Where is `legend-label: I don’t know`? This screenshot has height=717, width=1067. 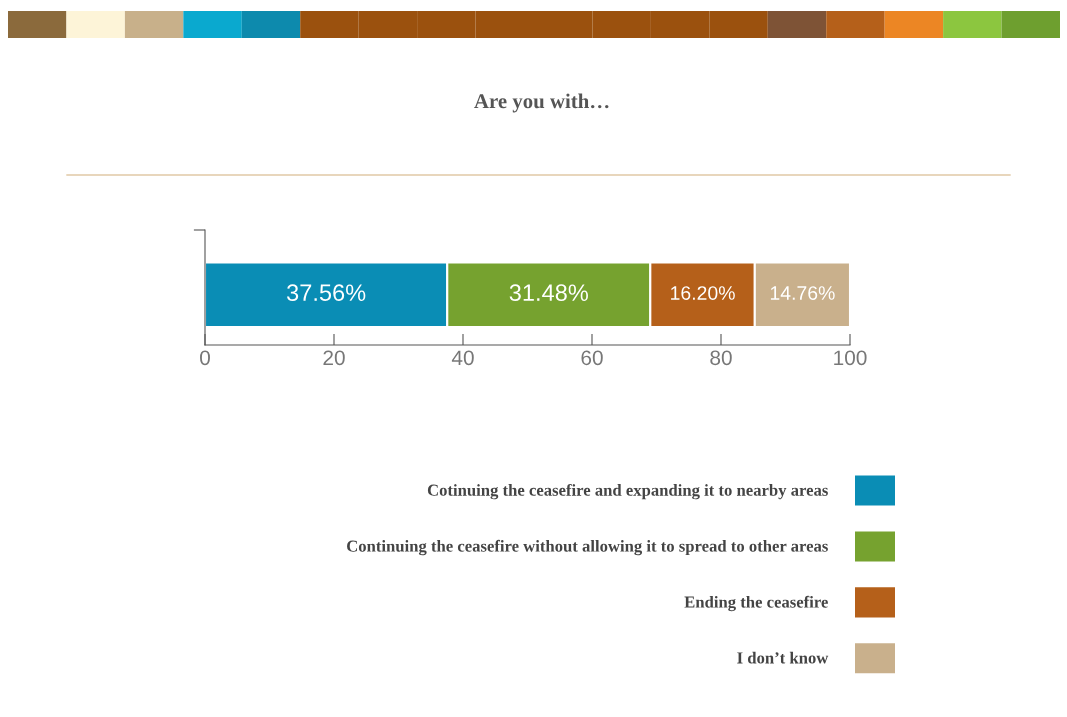
legend-label: I don’t know is located at coordinates (783, 657).